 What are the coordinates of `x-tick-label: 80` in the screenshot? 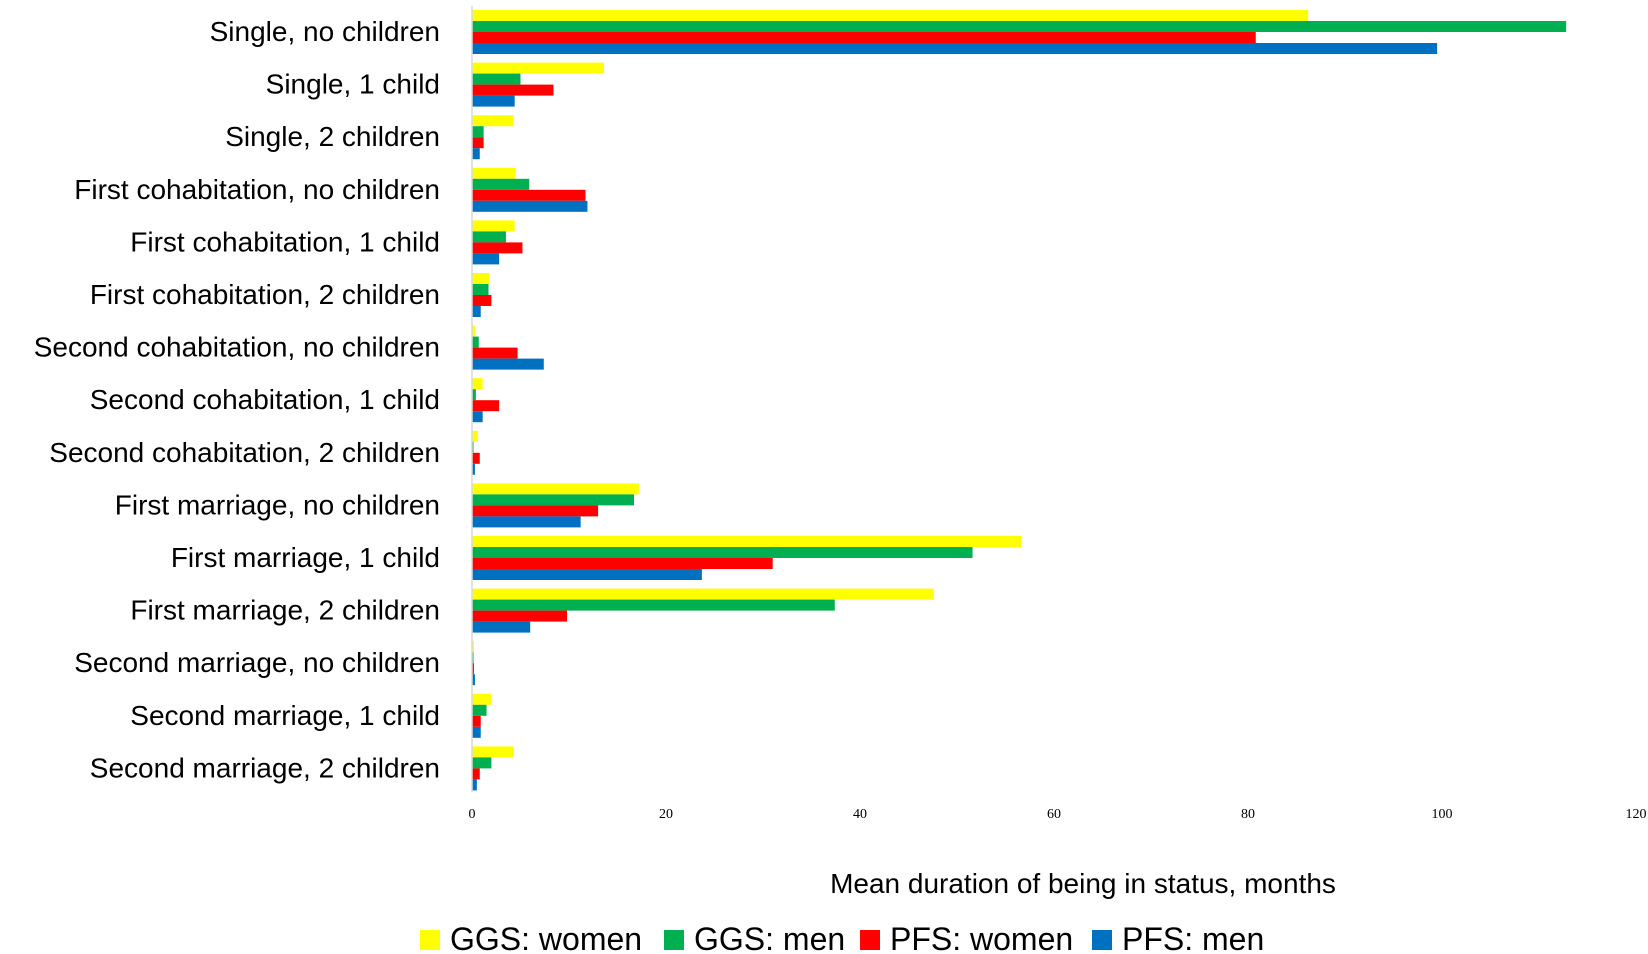 It's located at (1248, 814).